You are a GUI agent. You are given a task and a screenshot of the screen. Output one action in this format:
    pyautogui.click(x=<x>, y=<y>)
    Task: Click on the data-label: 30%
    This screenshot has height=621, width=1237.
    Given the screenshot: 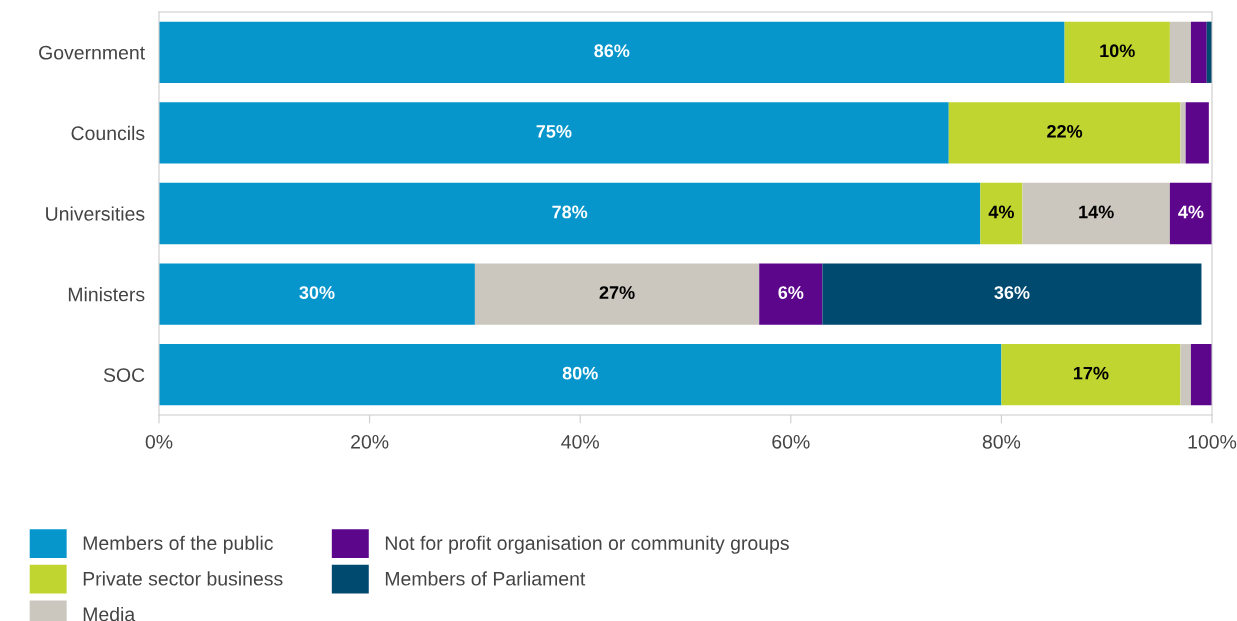 What is the action you would take?
    pyautogui.click(x=317, y=292)
    